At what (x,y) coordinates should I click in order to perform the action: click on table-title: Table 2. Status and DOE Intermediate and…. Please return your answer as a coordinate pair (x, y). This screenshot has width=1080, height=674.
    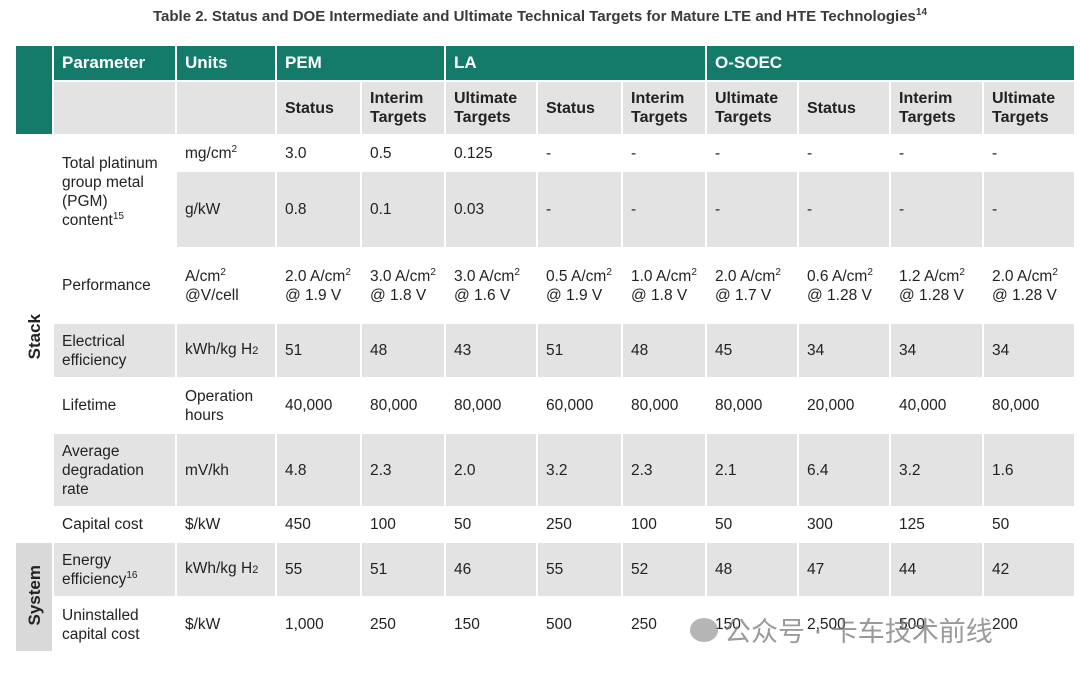
    Looking at the image, I should click on (540, 17).